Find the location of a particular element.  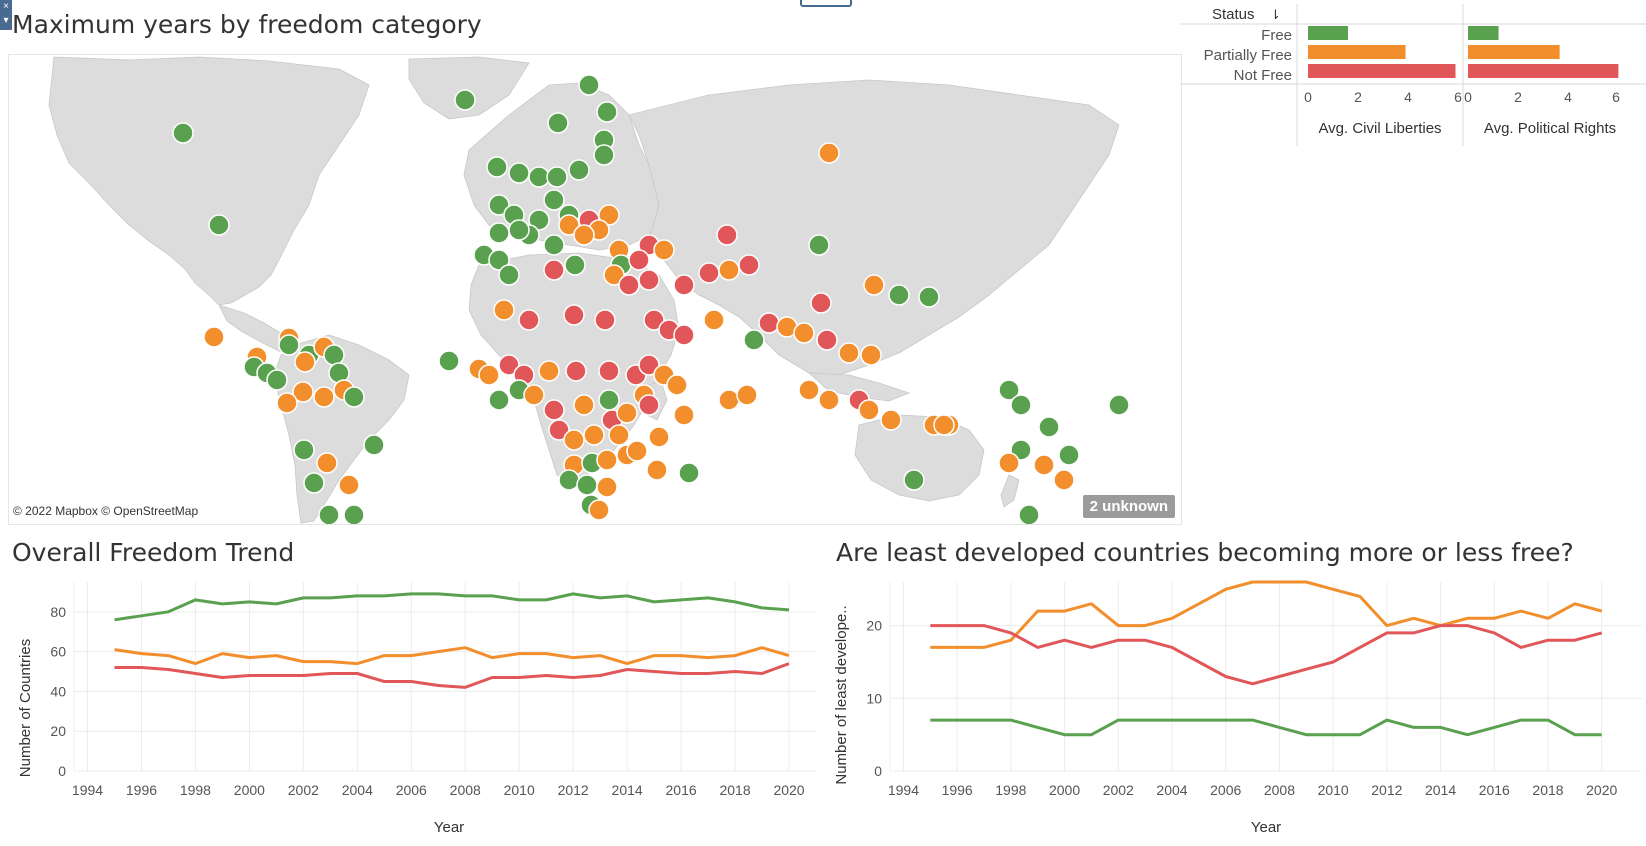

bar-not-free is located at coordinates (1382, 71).